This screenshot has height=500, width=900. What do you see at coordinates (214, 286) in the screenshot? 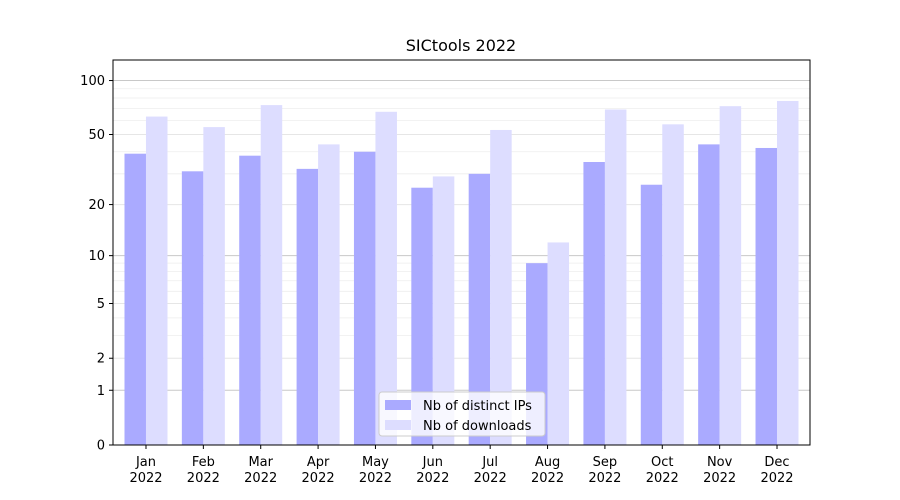
I see `bar-downloads-feb` at bounding box center [214, 286].